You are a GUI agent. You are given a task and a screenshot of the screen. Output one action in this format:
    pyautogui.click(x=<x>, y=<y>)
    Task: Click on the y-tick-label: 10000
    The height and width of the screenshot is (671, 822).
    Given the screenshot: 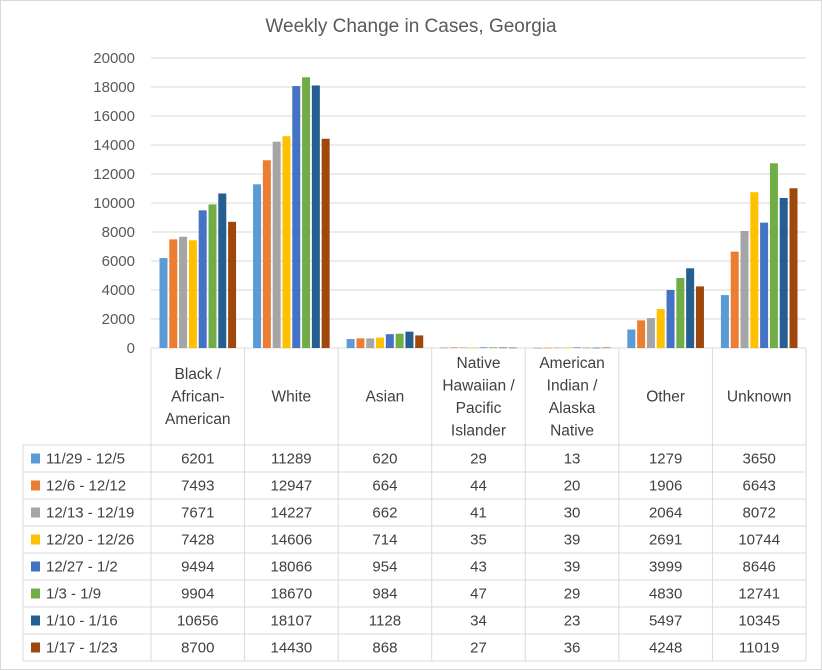 What is the action you would take?
    pyautogui.click(x=114, y=203)
    